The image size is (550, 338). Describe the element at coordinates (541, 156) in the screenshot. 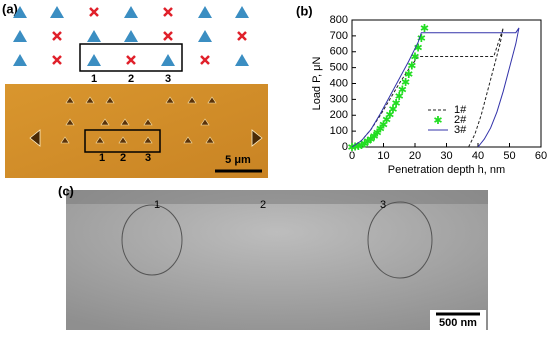

I see `x-tick-label: 60` at that location.